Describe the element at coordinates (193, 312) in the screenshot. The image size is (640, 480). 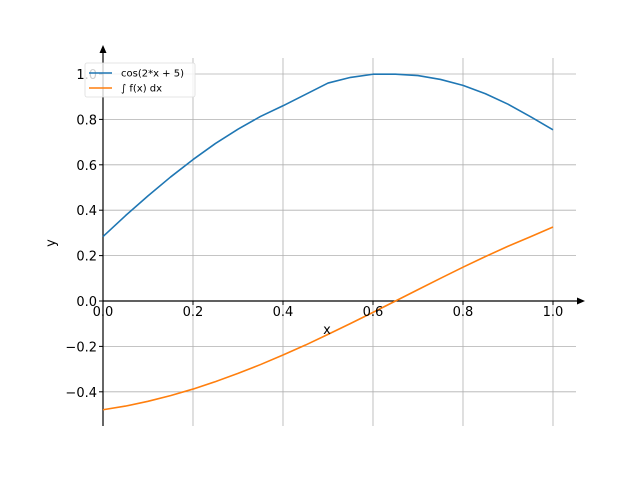
I see `x-tick-label: 0.2` at that location.